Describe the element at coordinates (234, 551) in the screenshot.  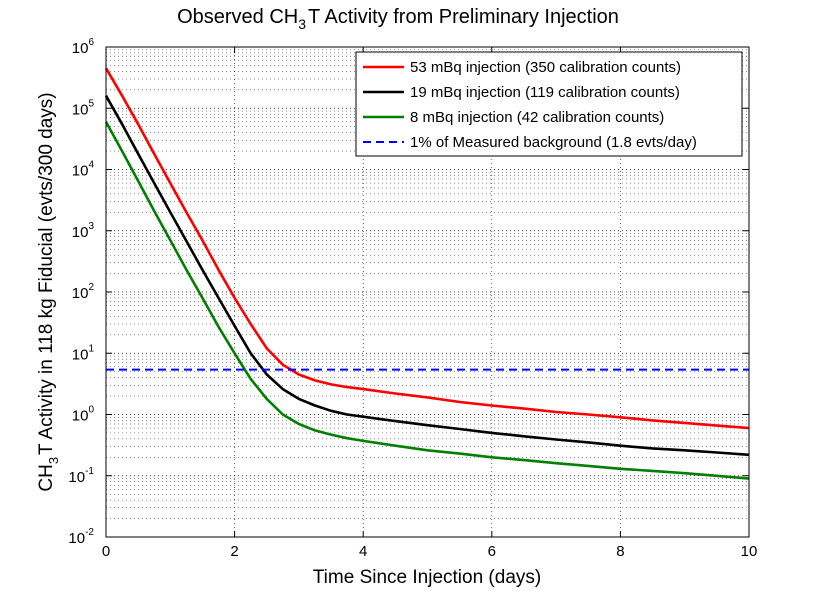
I see `x-tick-label: 2` at that location.